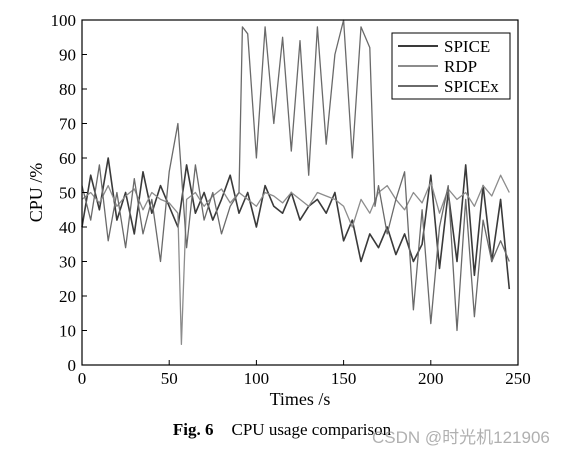 The width and height of the screenshot is (564, 453). Describe the element at coordinates (300, 399) in the screenshot. I see `x-axis-label: Times /s` at that location.